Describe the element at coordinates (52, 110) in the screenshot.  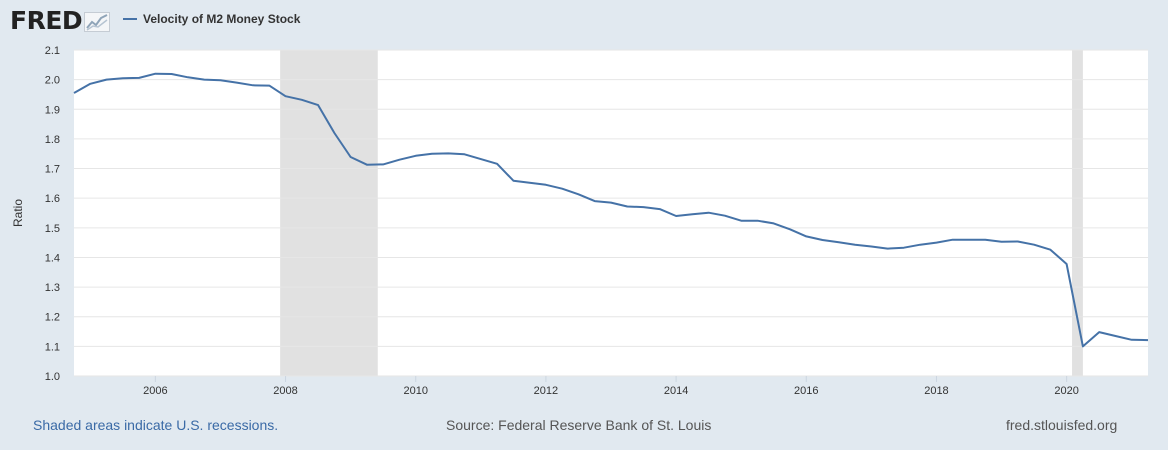
I see `y-tick-label: 1.9` at that location.